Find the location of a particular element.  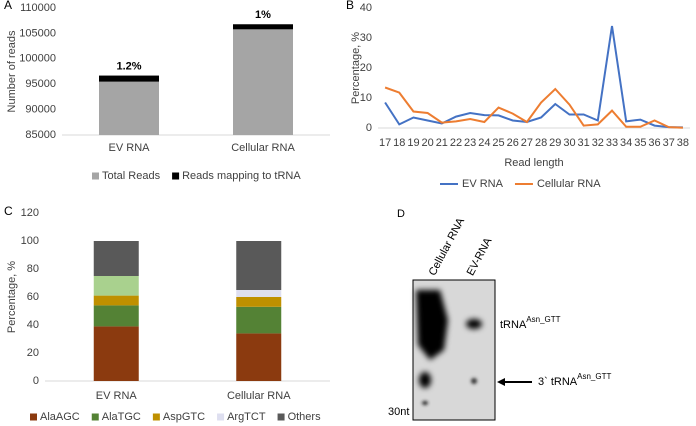

panel-label: C is located at coordinates (8, 211).